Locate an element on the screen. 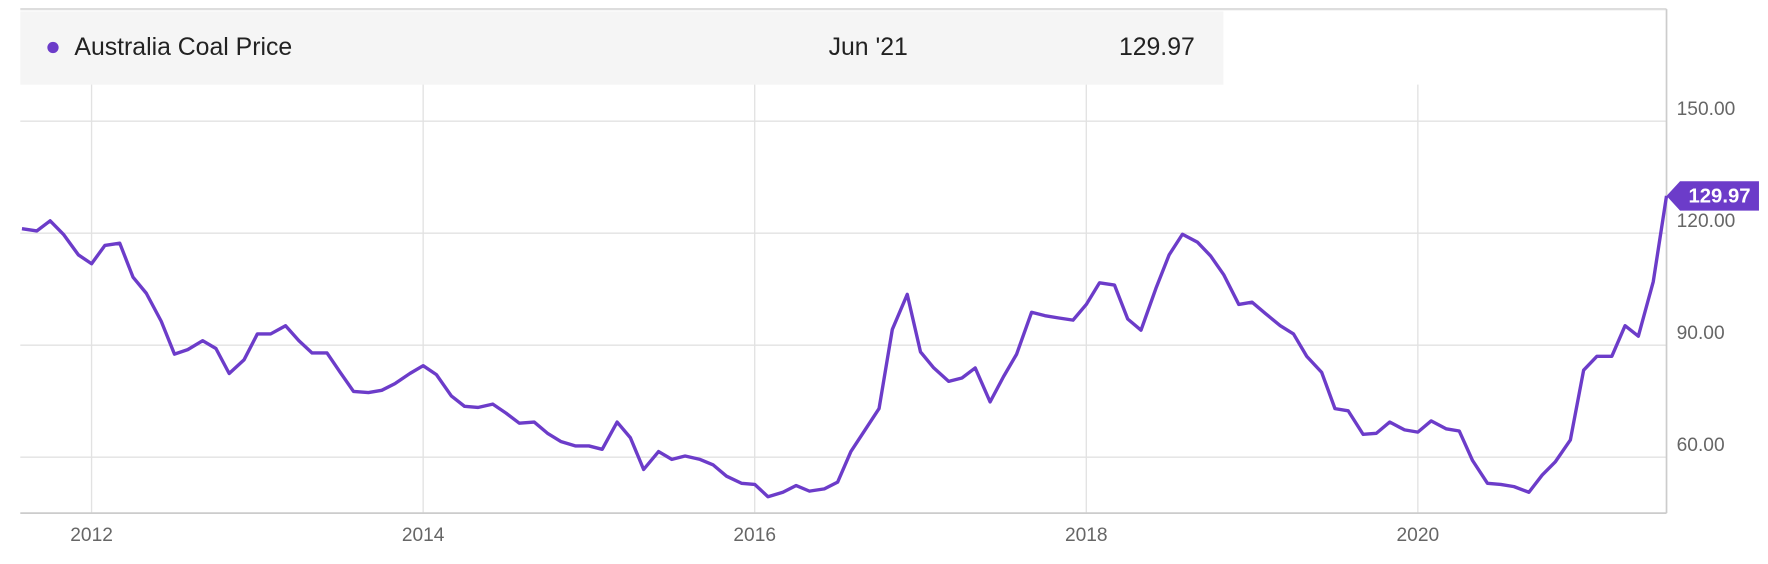 The height and width of the screenshot is (564, 1768). x-tick-label: 2020 is located at coordinates (1418, 535).